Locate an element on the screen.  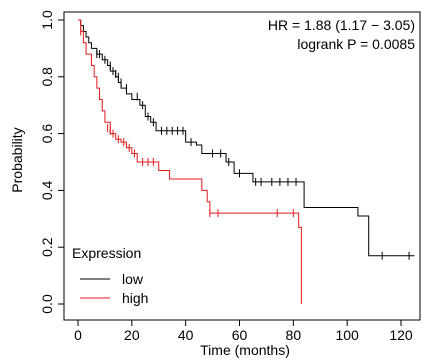
x-tick-label: 40 is located at coordinates (186, 335).